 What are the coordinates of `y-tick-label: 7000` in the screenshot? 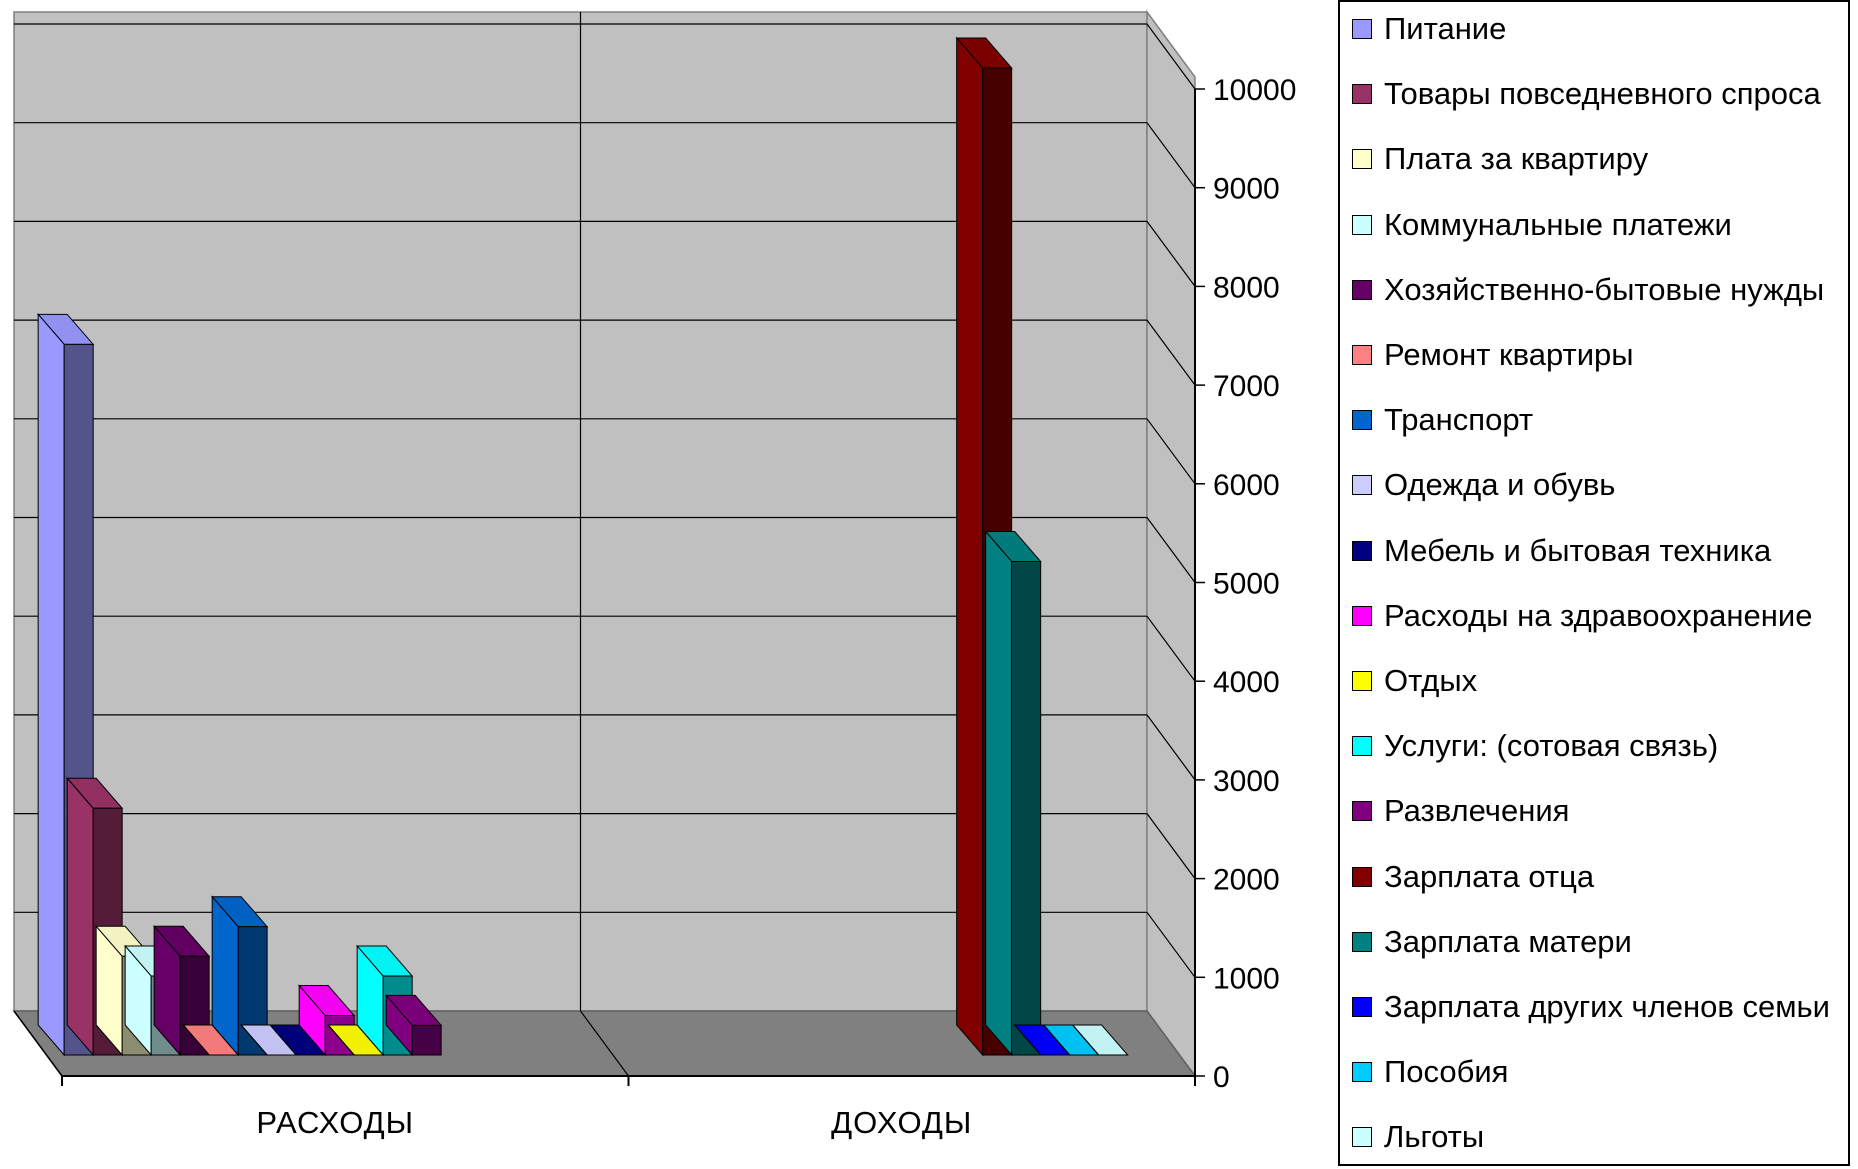 It's located at (1246, 386).